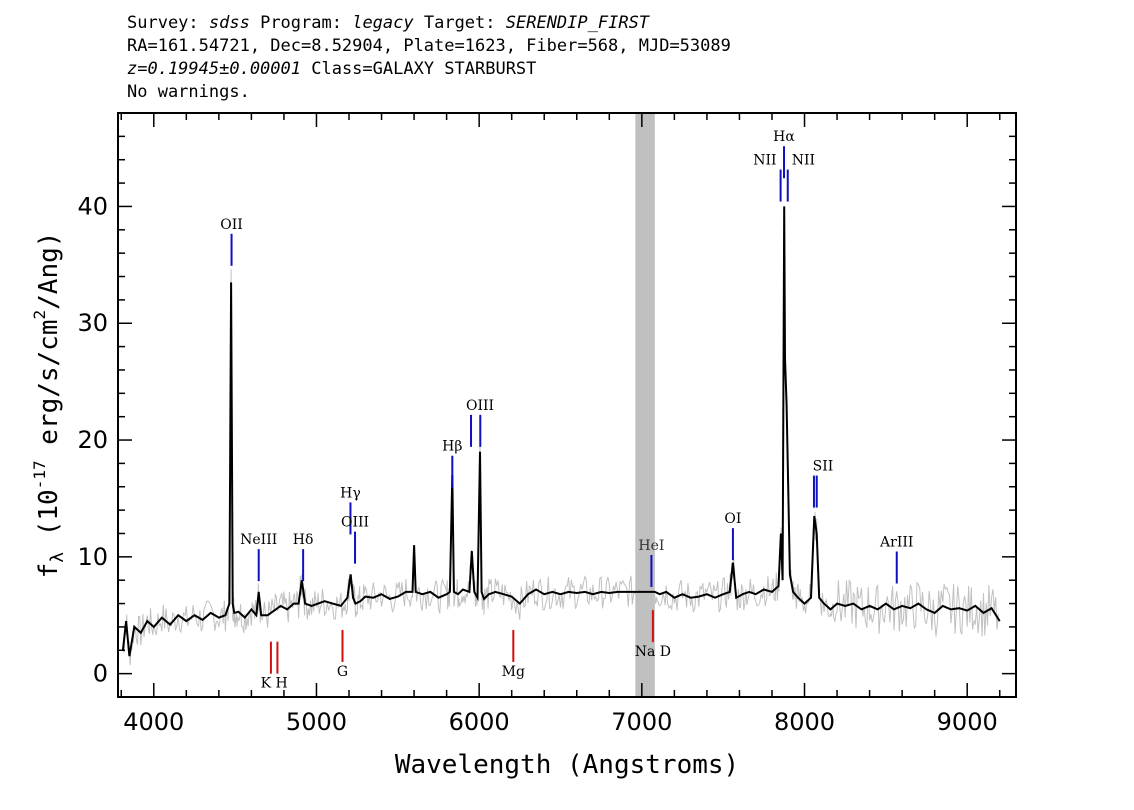 This screenshot has height=810, width=1134. What do you see at coordinates (651, 546) in the screenshot?
I see `emission-line-label: HeI` at bounding box center [651, 546].